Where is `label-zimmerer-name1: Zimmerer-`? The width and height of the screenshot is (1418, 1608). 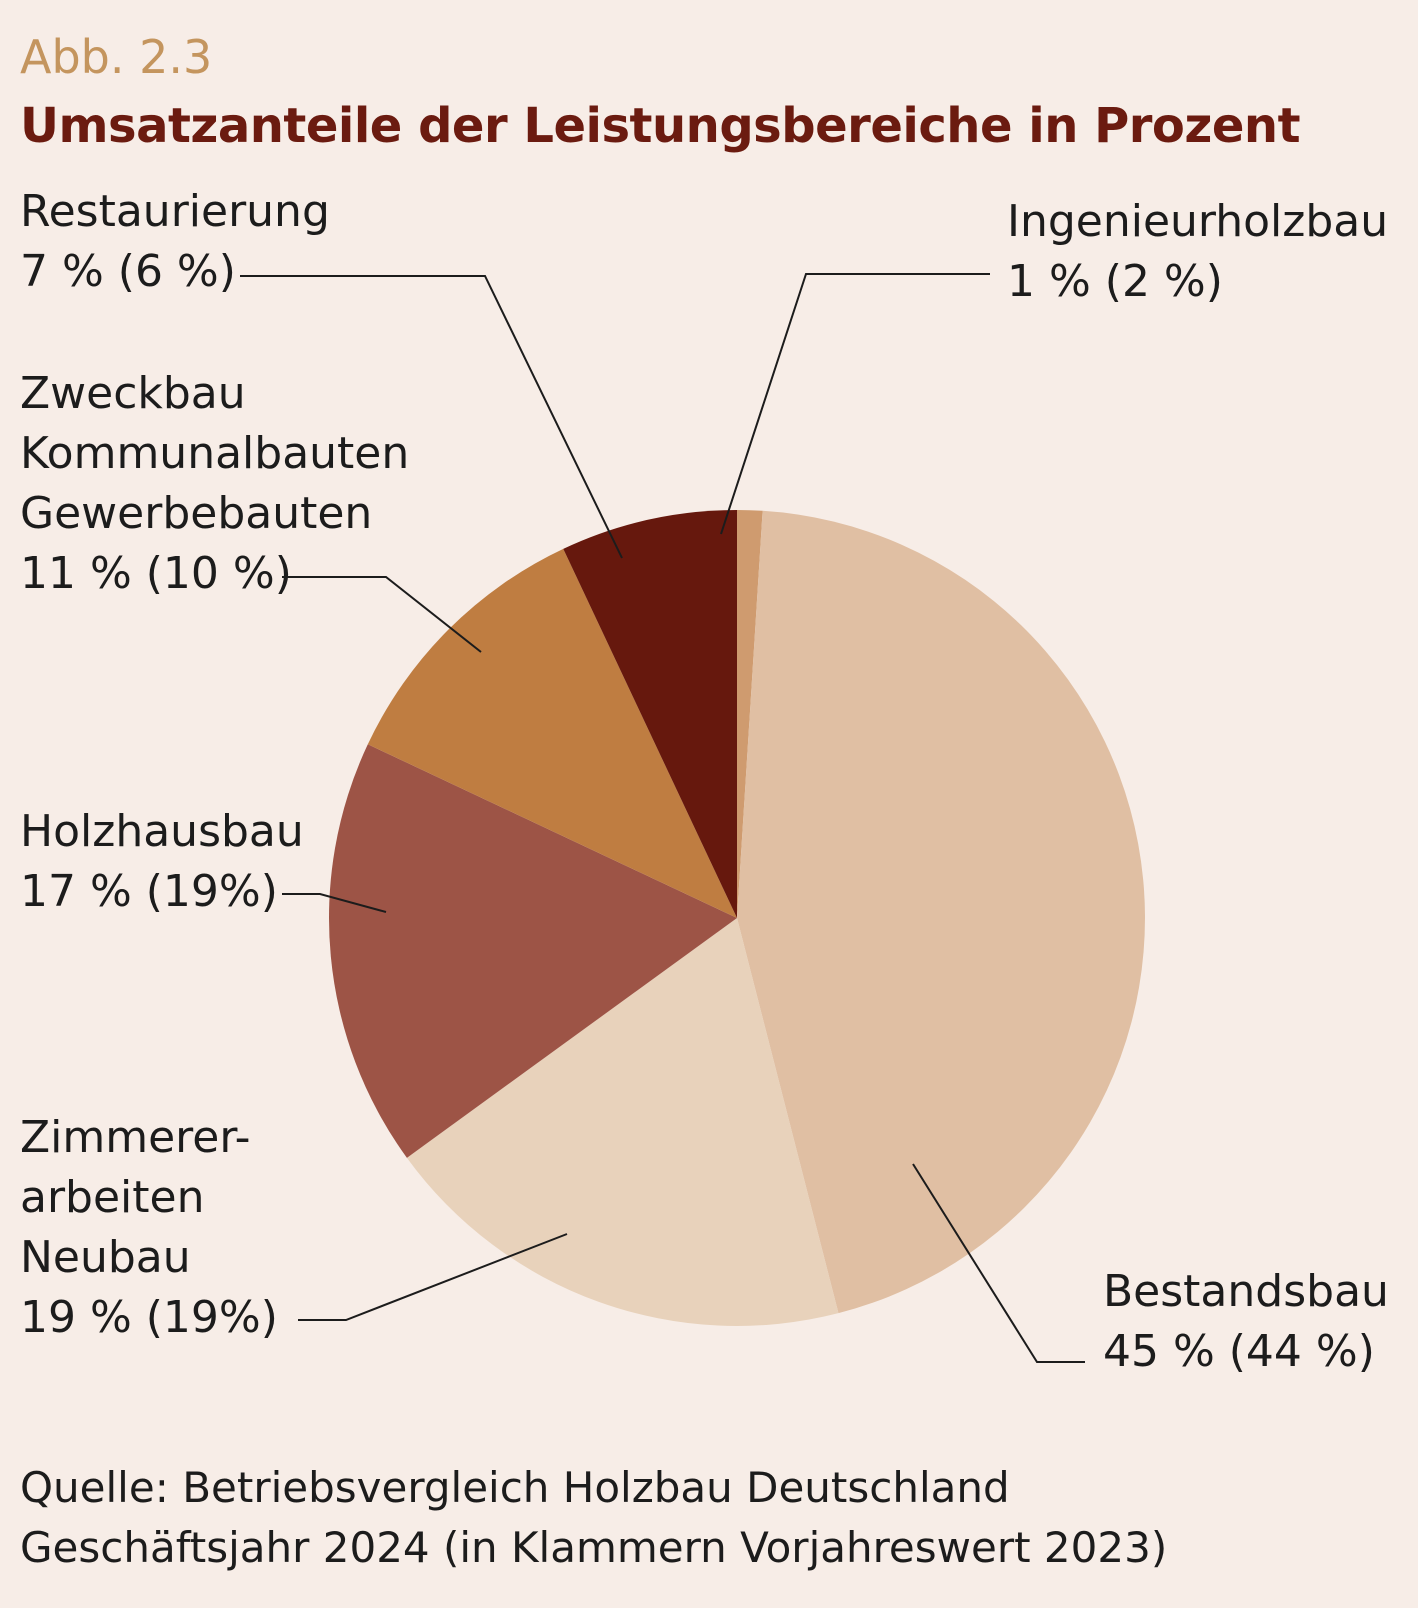
label-zimmerer-name1: Zimmerer- is located at coordinates (135, 1137).